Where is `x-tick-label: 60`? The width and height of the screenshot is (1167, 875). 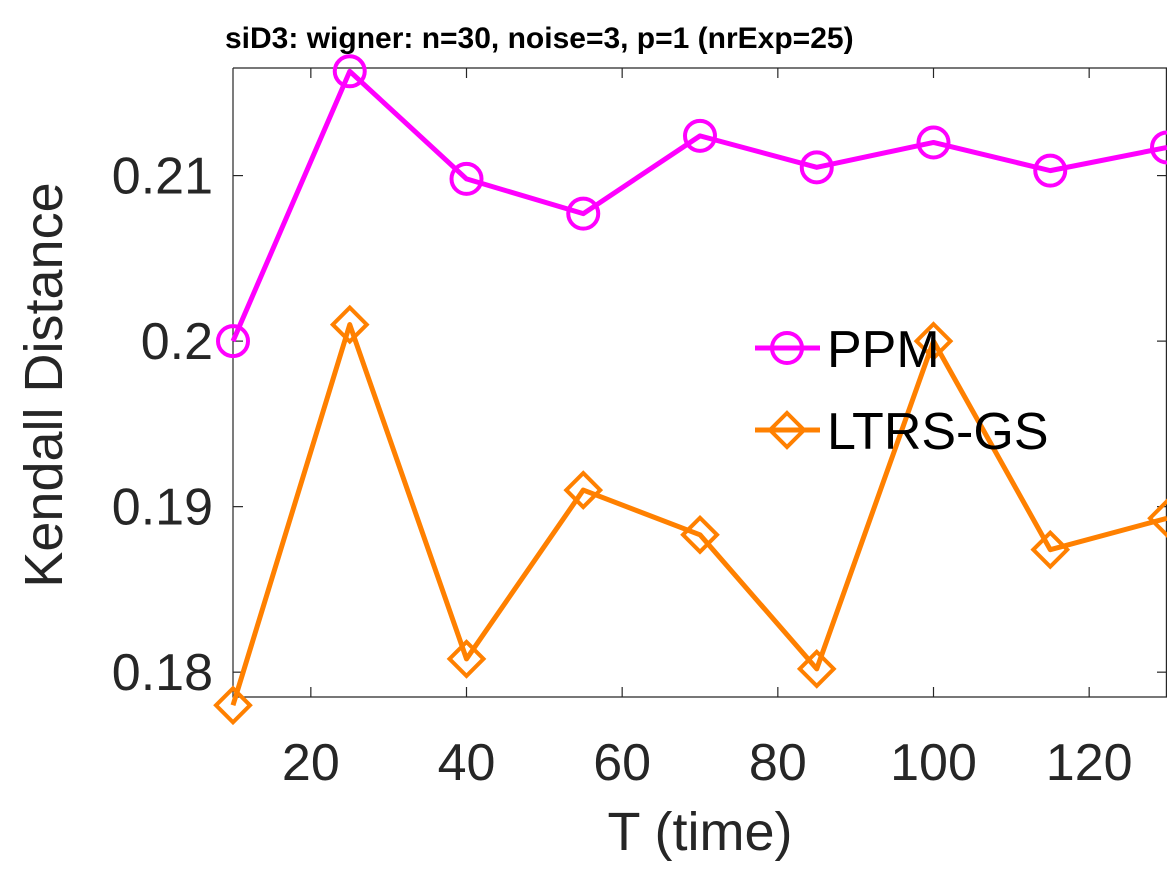
x-tick-label: 60 is located at coordinates (622, 763).